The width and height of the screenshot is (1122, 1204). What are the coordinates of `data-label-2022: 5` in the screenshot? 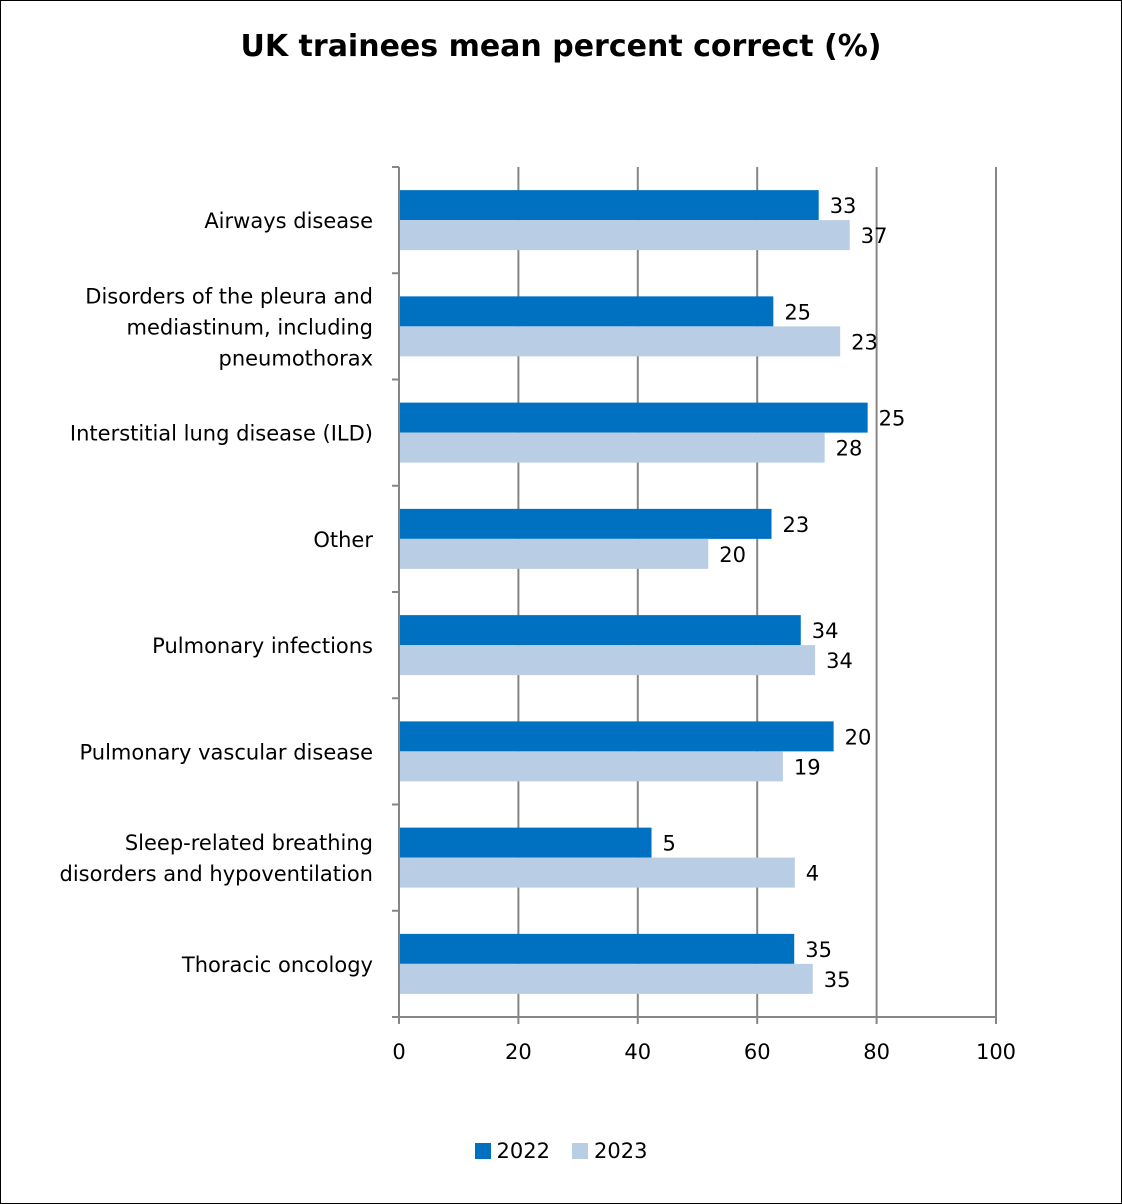 It's located at (669, 844).